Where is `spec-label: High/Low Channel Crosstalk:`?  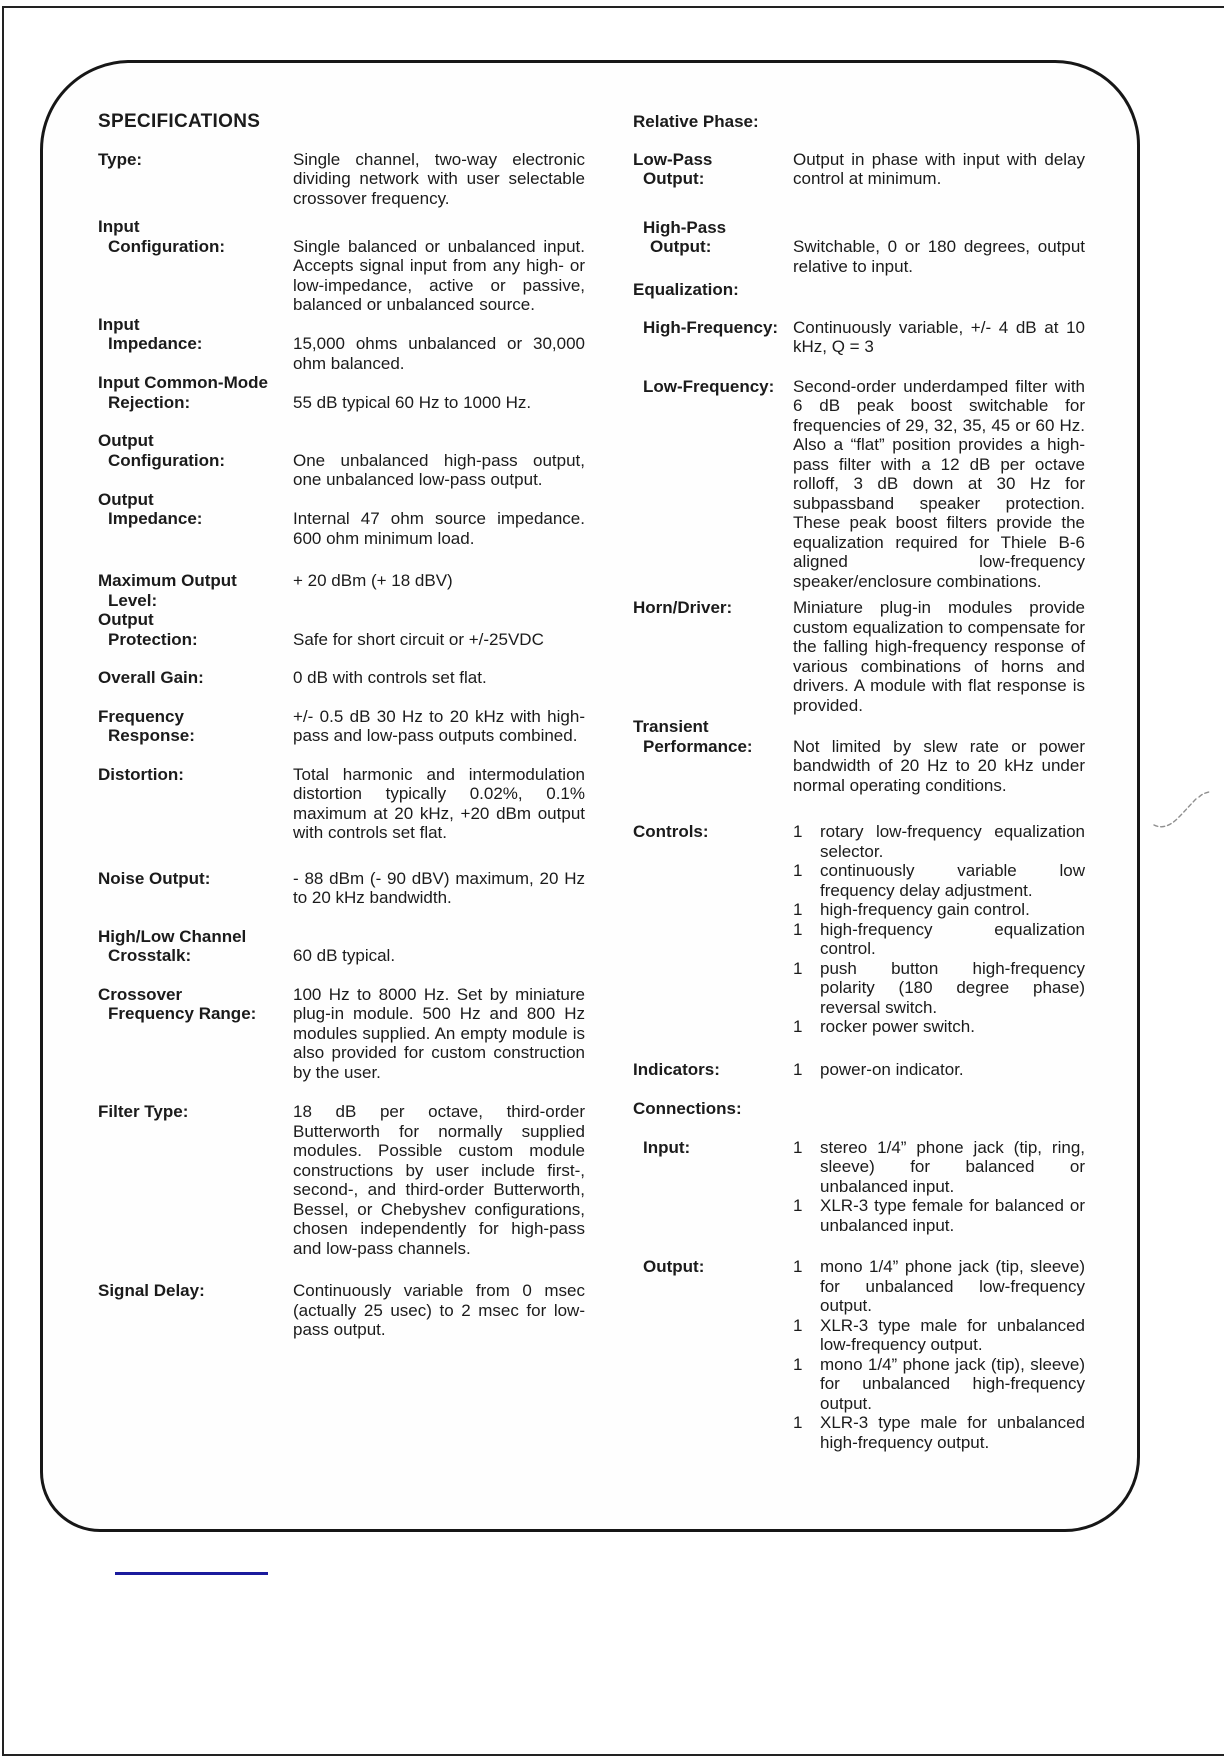
spec-label: High/Low Channel Crosstalk: is located at coordinates (172, 946).